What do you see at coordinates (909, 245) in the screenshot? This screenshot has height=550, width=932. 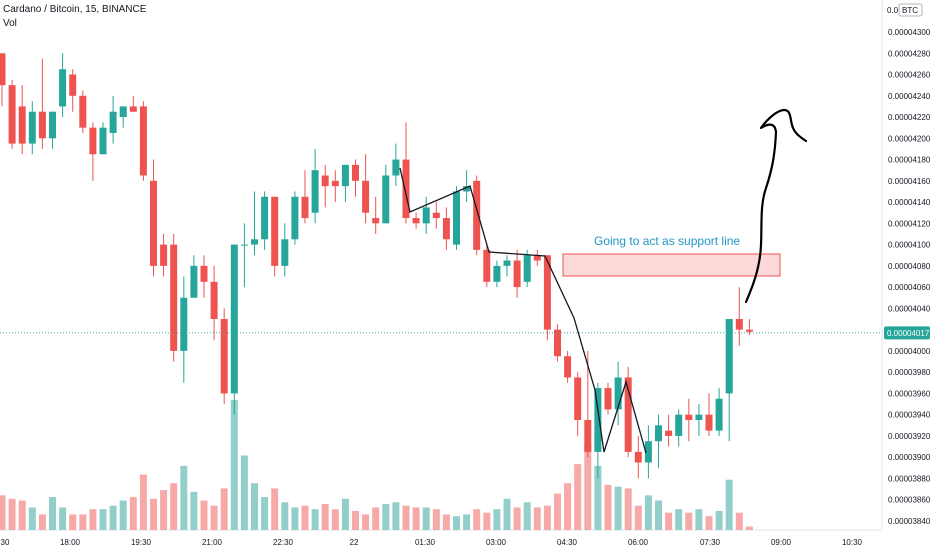 I see `price-tick-label: 0.00004100` at bounding box center [909, 245].